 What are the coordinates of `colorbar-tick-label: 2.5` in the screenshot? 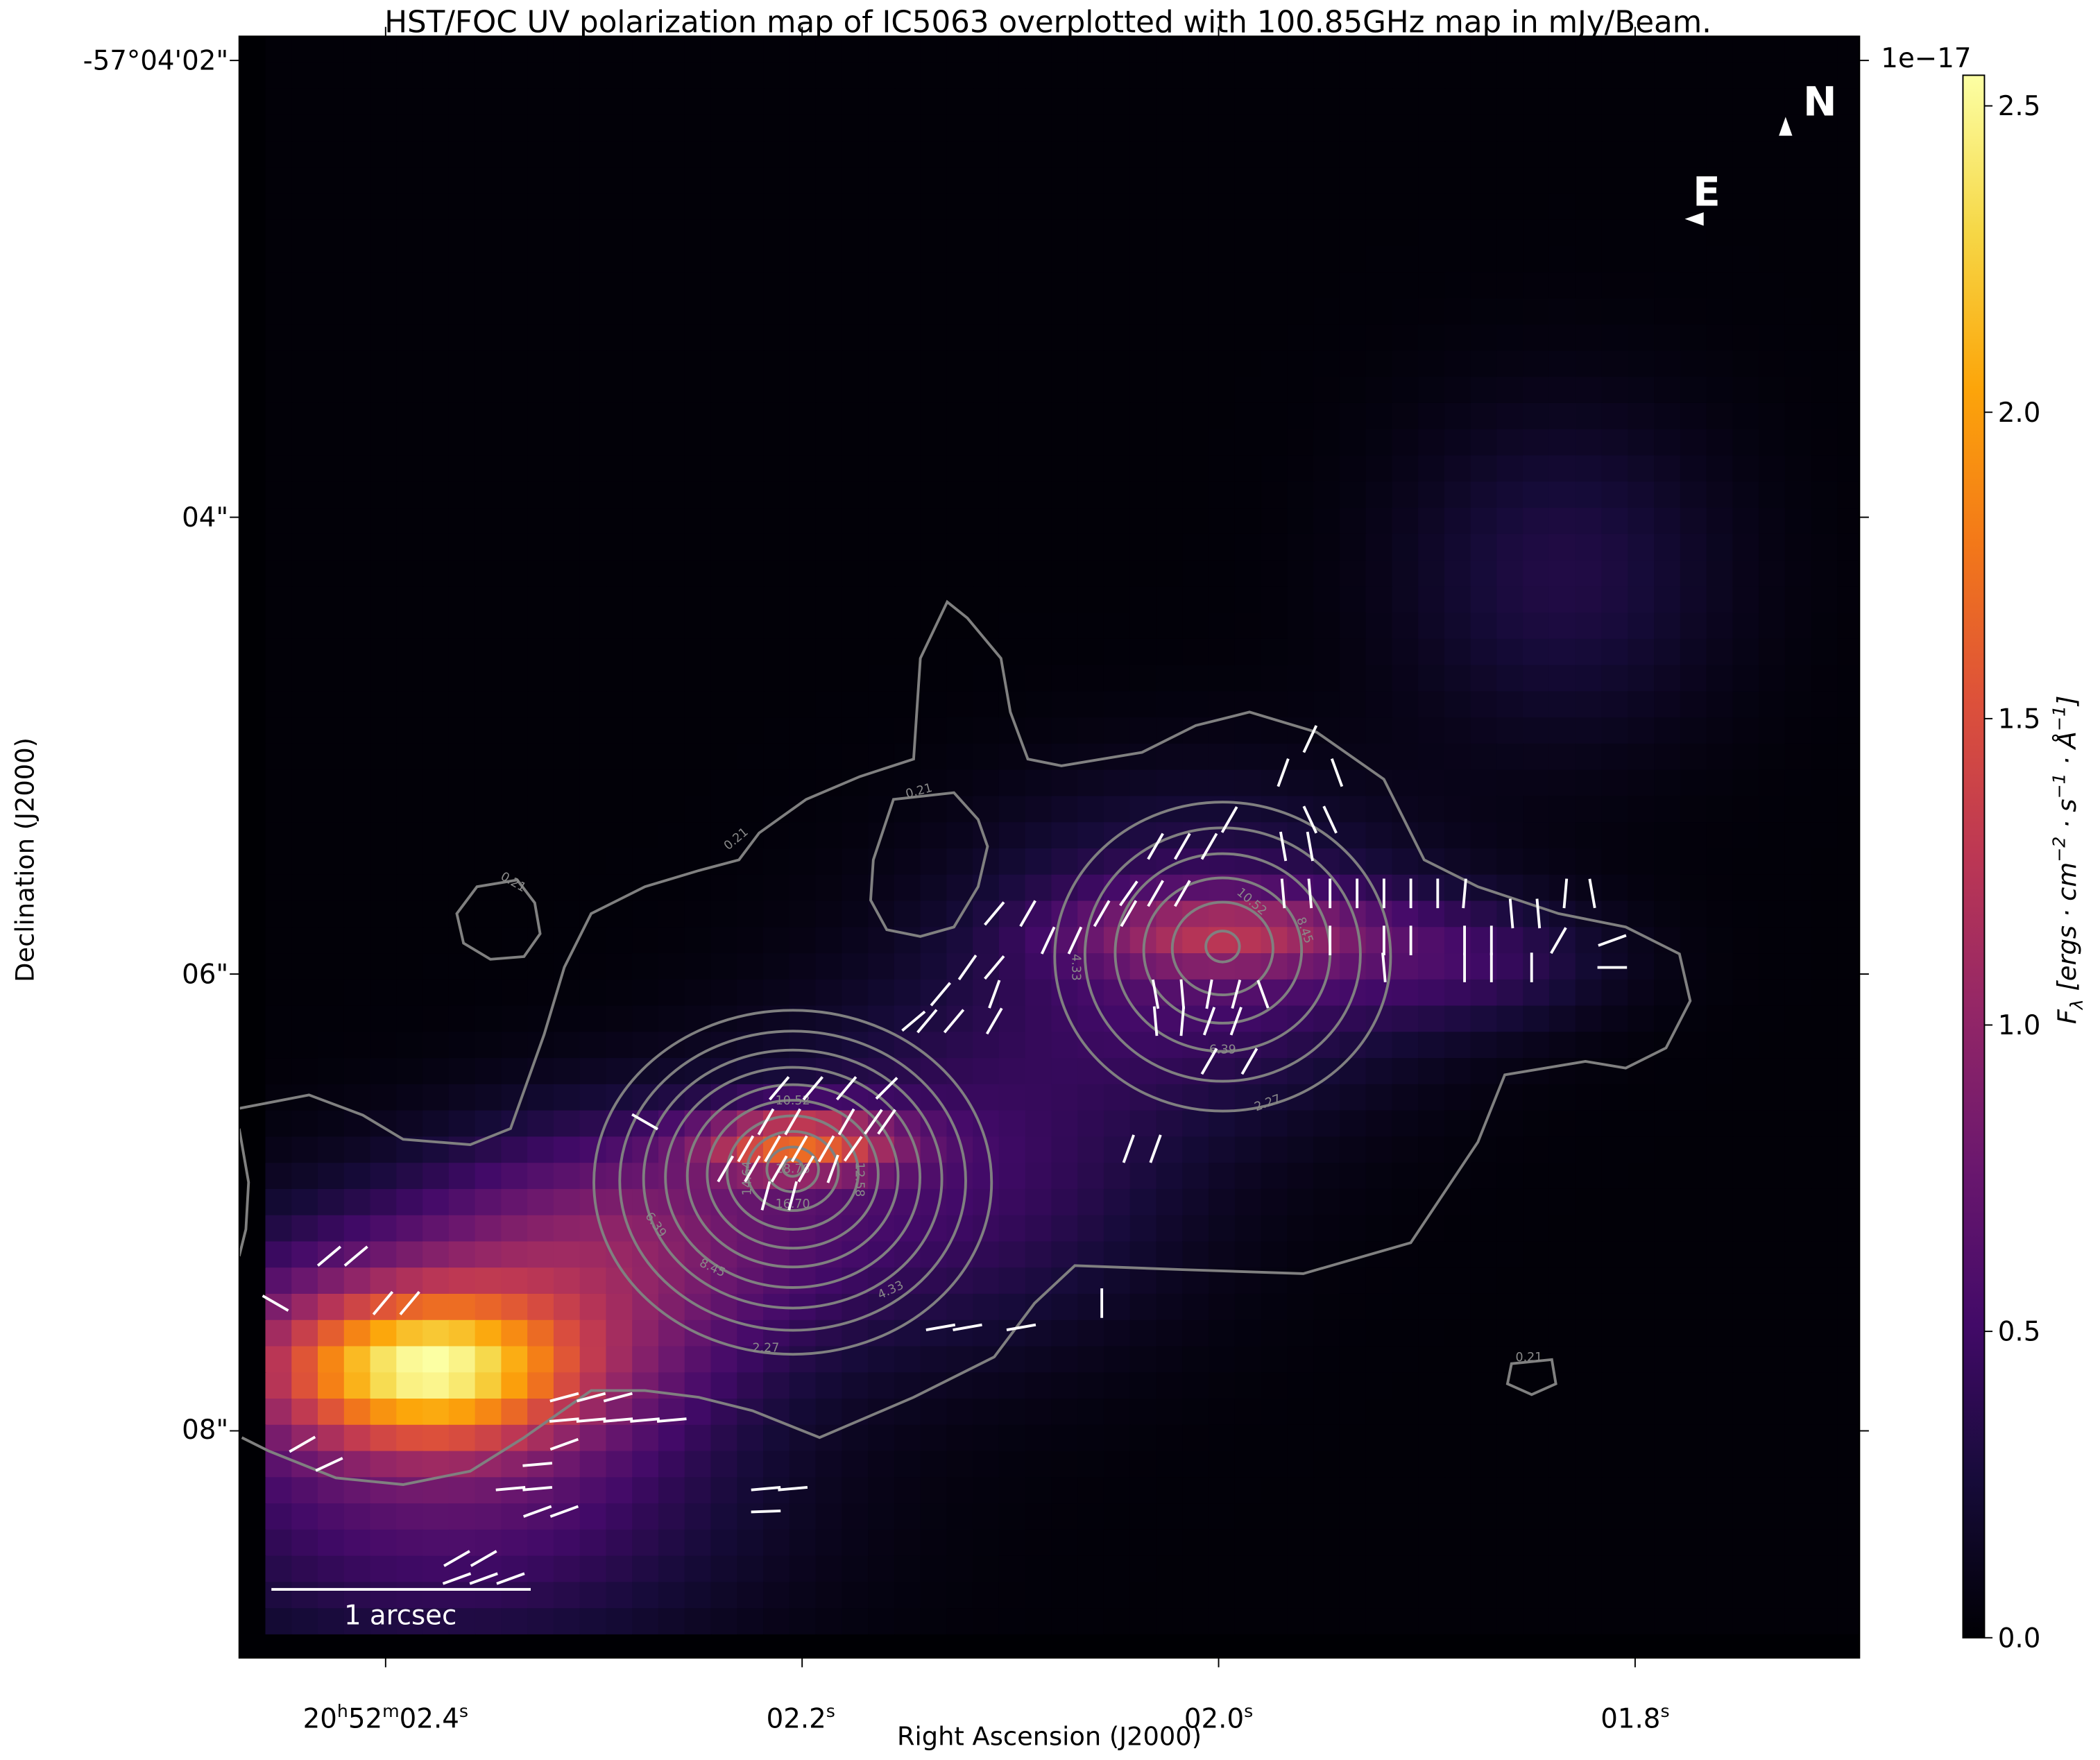 It's located at (2020, 106).